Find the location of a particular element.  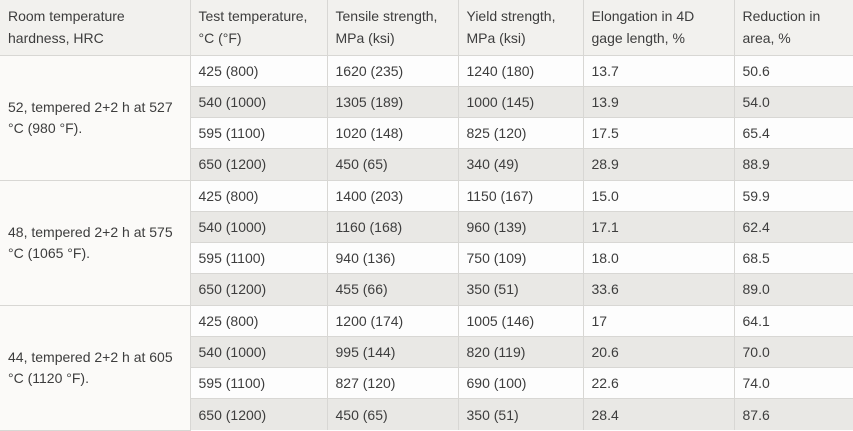

reduction-area-cell: 62.4 is located at coordinates (793, 227).